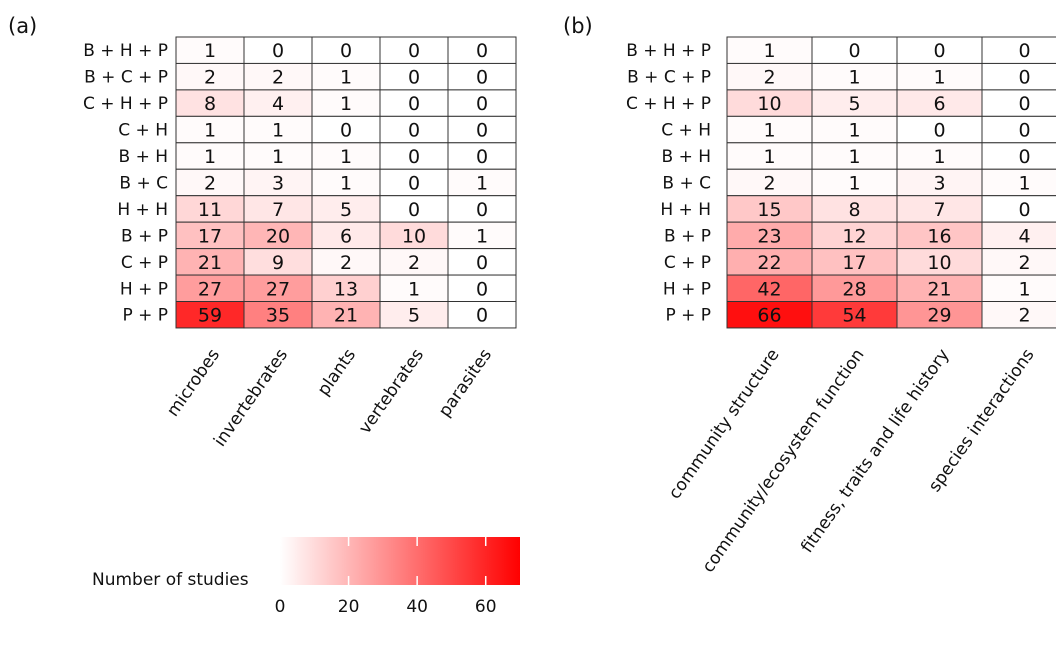  I want to click on row-label: C + H + P, so click(125, 104).